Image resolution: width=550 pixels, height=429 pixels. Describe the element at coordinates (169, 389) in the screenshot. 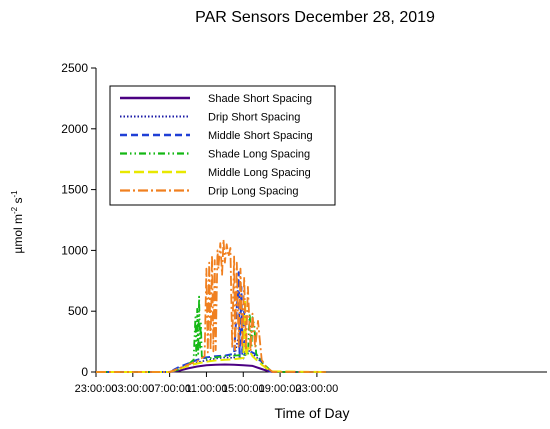

I see `x-tick-label: 07:00:00` at that location.